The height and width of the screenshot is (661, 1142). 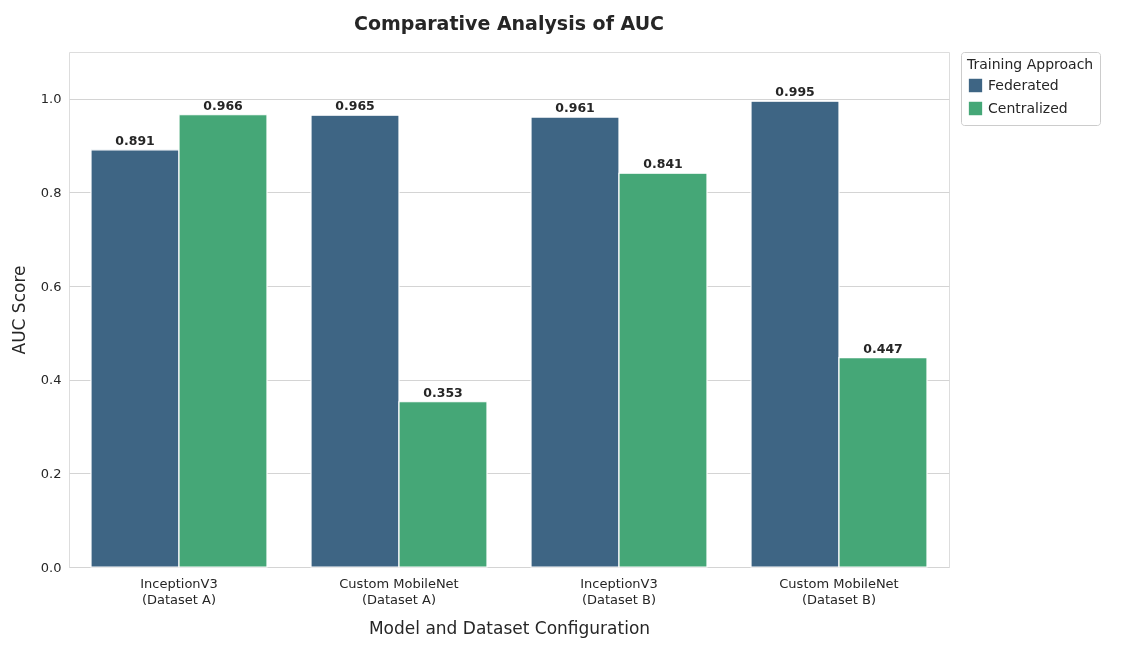 I want to click on x-axis-title: Model and Dataset Configuration, so click(x=509, y=627).